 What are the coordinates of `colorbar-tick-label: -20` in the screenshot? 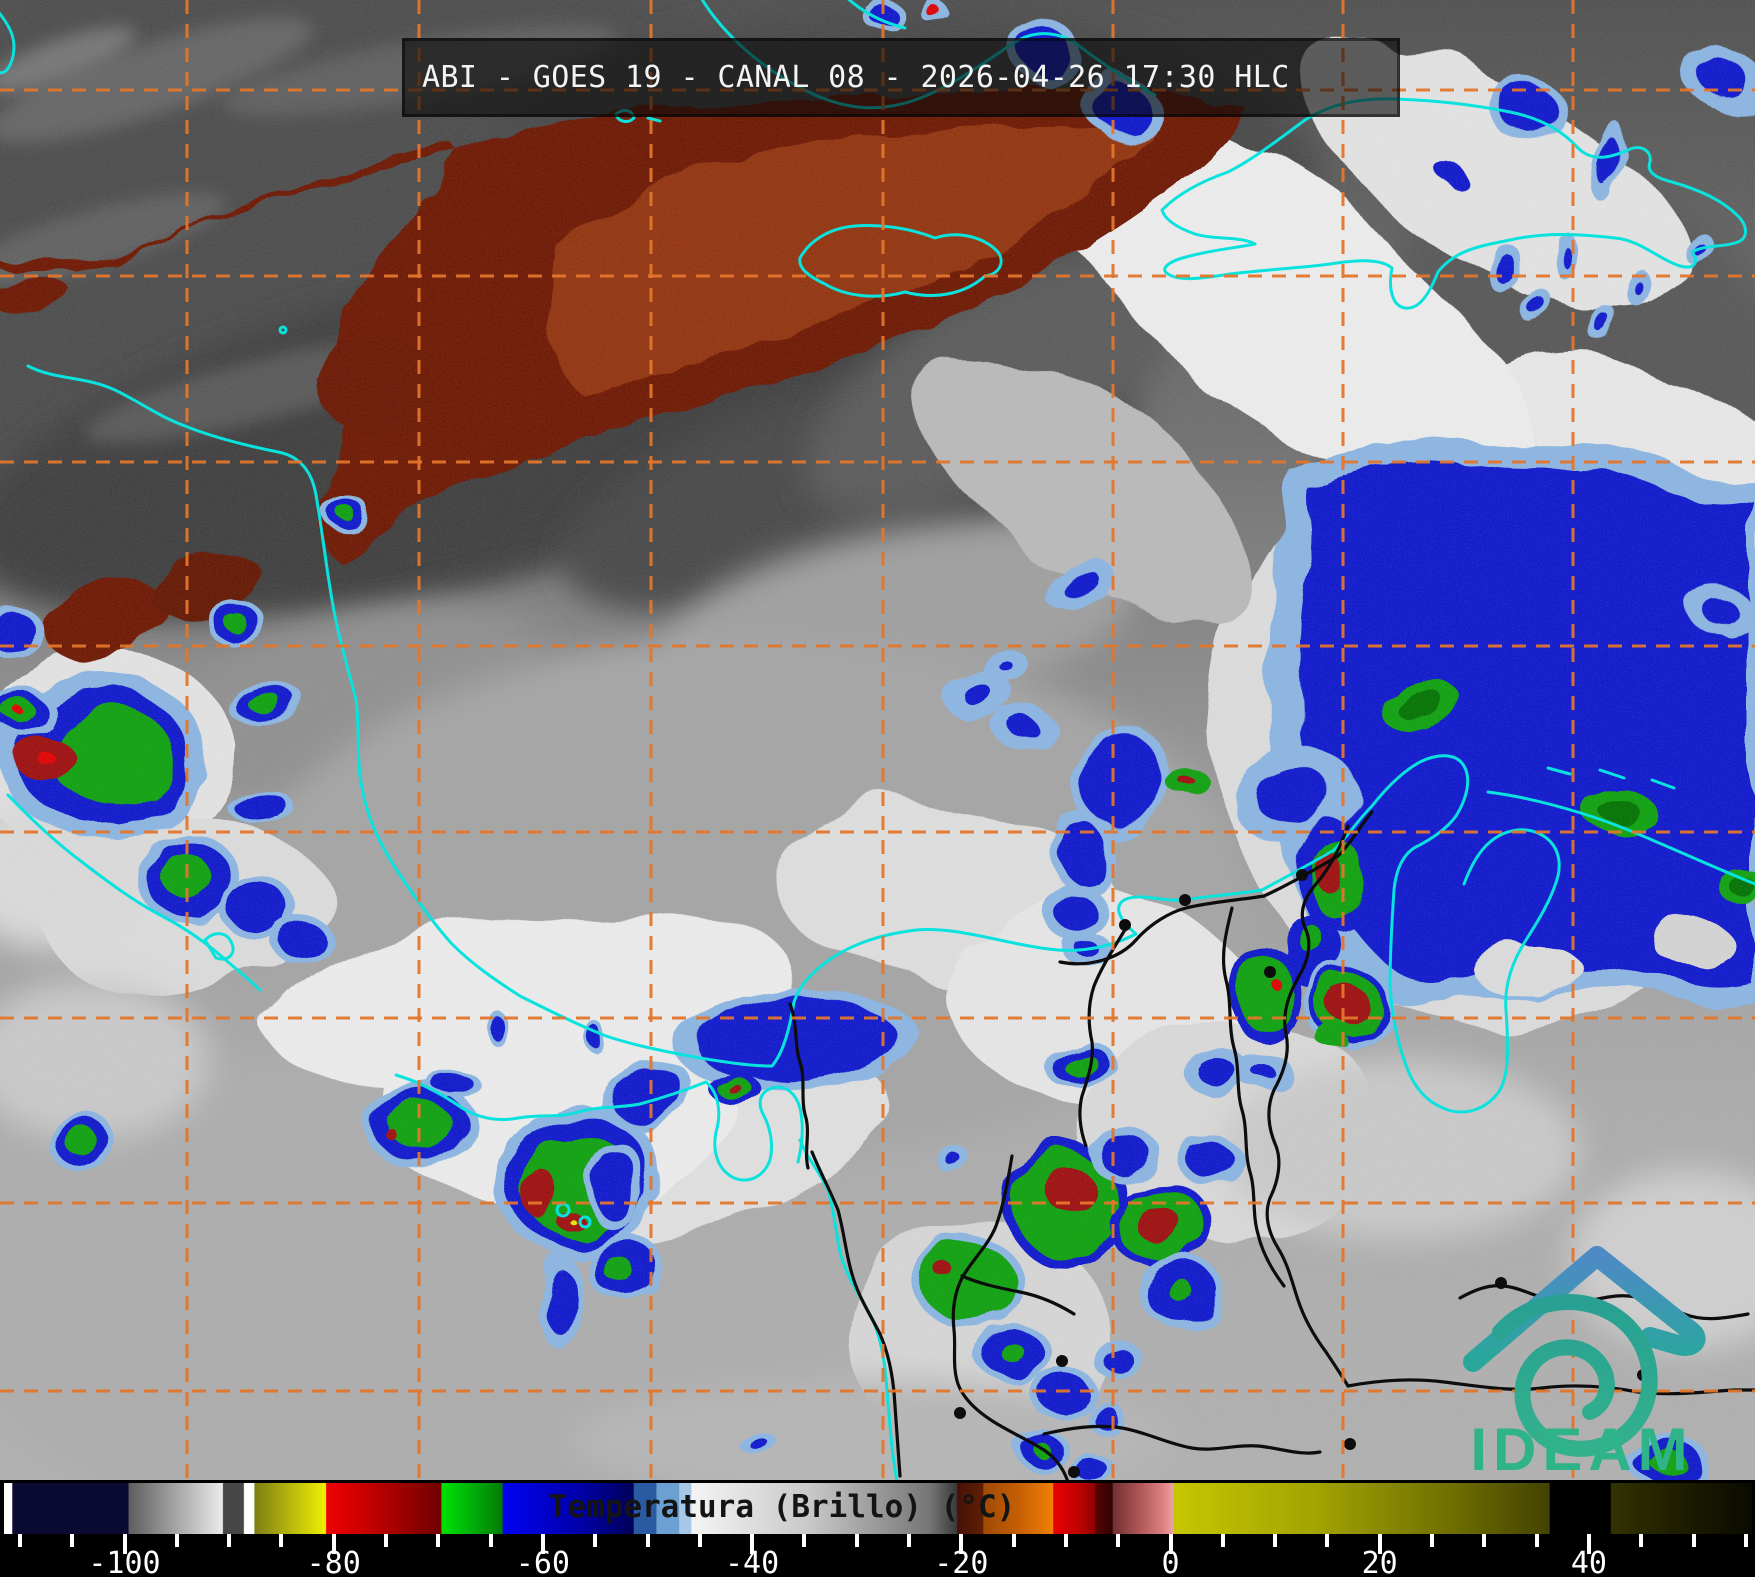 It's located at (961, 1561).